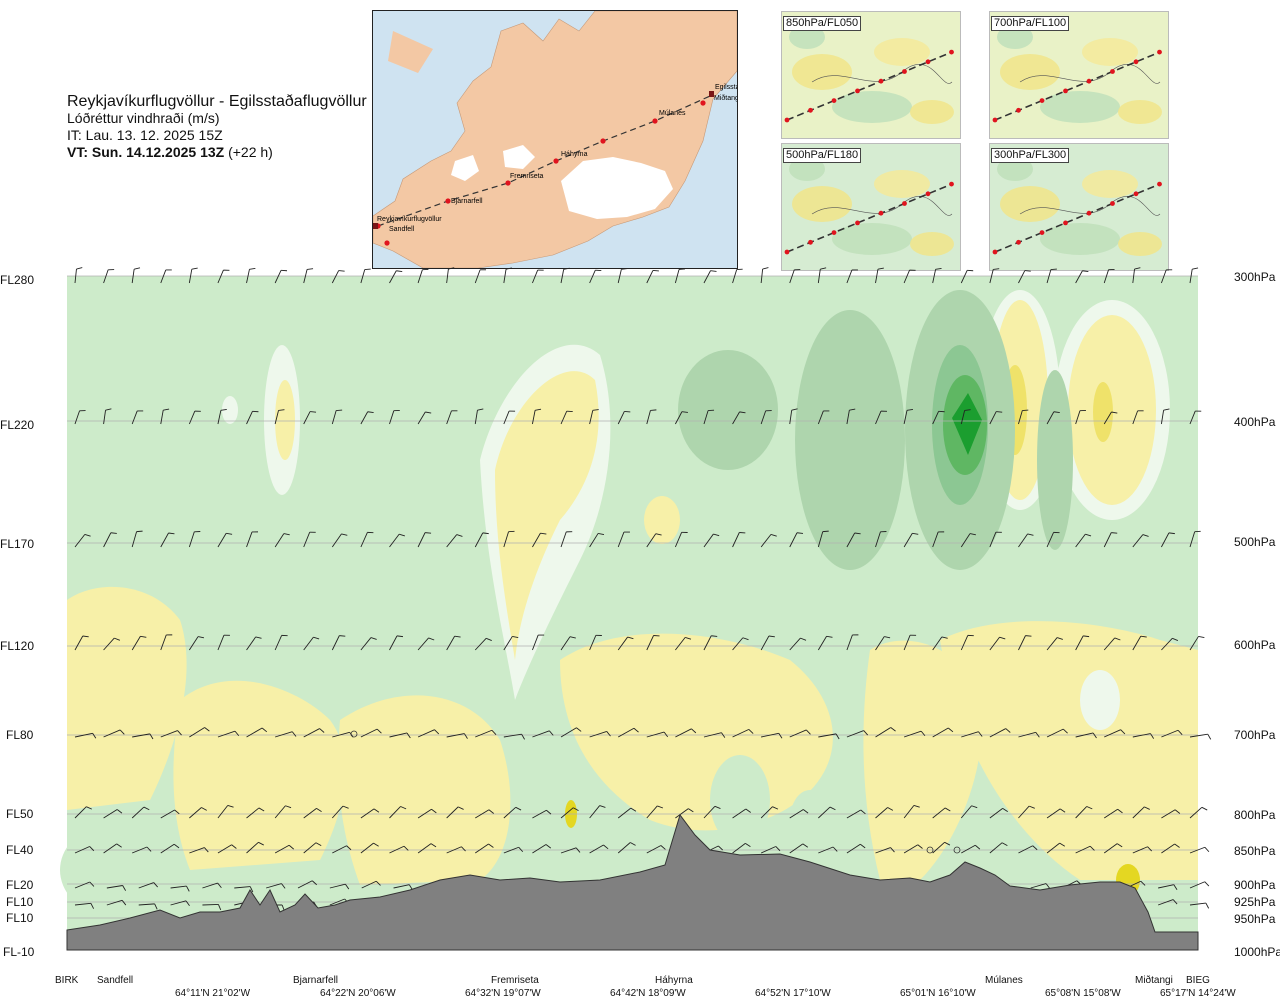 This screenshot has height=1005, width=1280. What do you see at coordinates (1030, 155) in the screenshot?
I see `mini-map-label: 300hPa/FL300` at bounding box center [1030, 155].